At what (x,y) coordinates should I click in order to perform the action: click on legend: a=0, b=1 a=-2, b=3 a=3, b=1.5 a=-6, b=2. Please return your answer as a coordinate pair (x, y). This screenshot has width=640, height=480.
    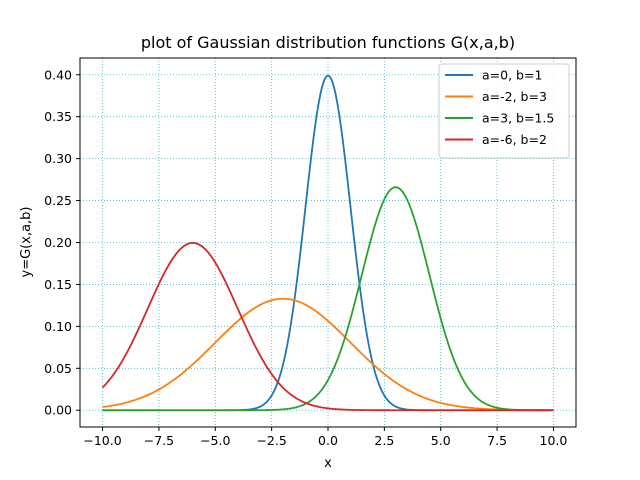
    Looking at the image, I should click on (504, 111).